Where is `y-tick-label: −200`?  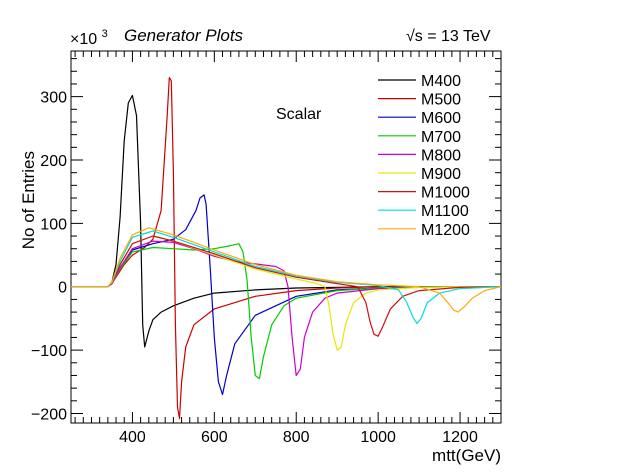 y-tick-label: −200 is located at coordinates (49, 414).